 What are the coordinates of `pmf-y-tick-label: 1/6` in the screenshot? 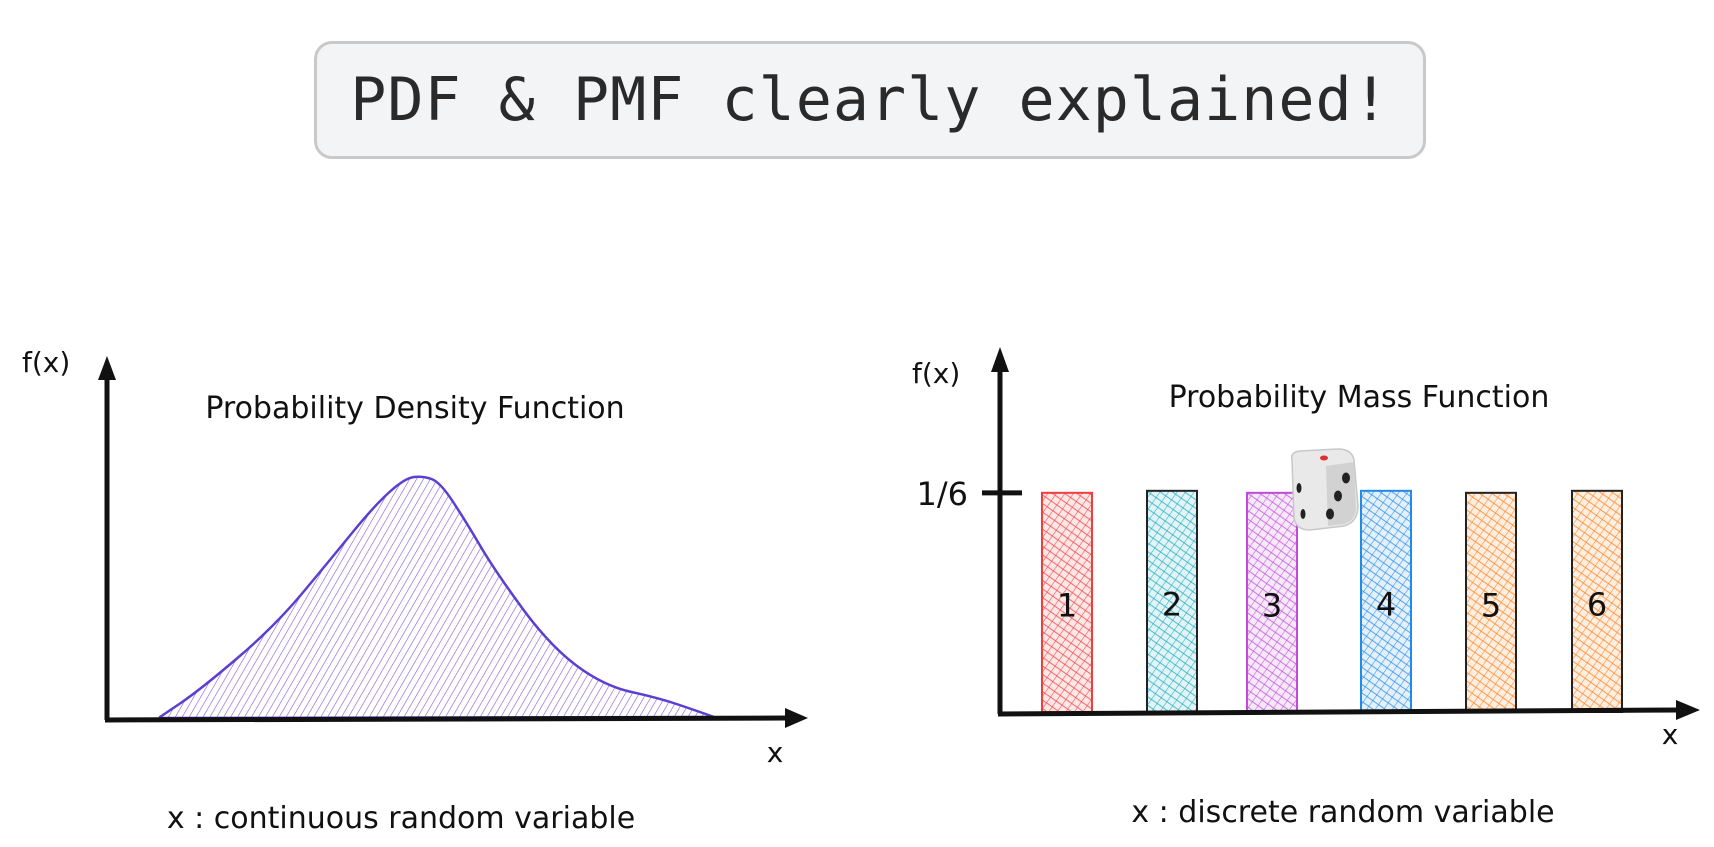 It's located at (943, 494).